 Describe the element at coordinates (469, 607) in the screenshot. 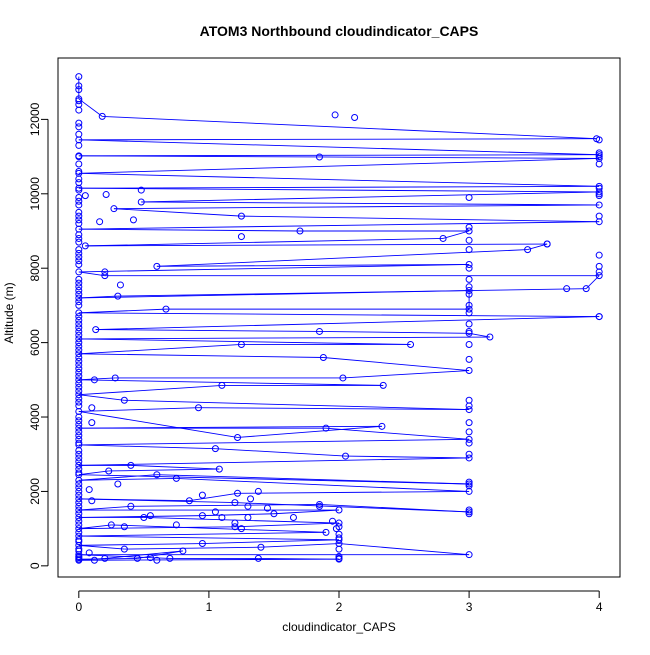

I see `x-tick-label: 3` at that location.